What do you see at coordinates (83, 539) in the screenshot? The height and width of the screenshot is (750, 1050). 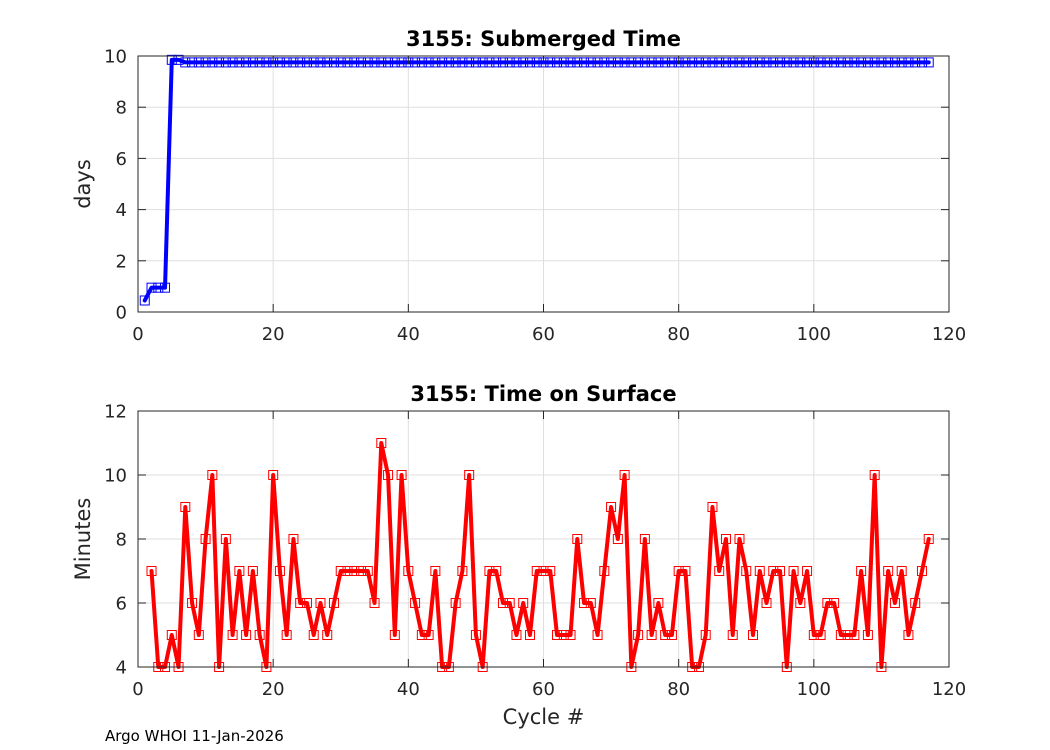 I see `y-axis-label: Minutes` at bounding box center [83, 539].